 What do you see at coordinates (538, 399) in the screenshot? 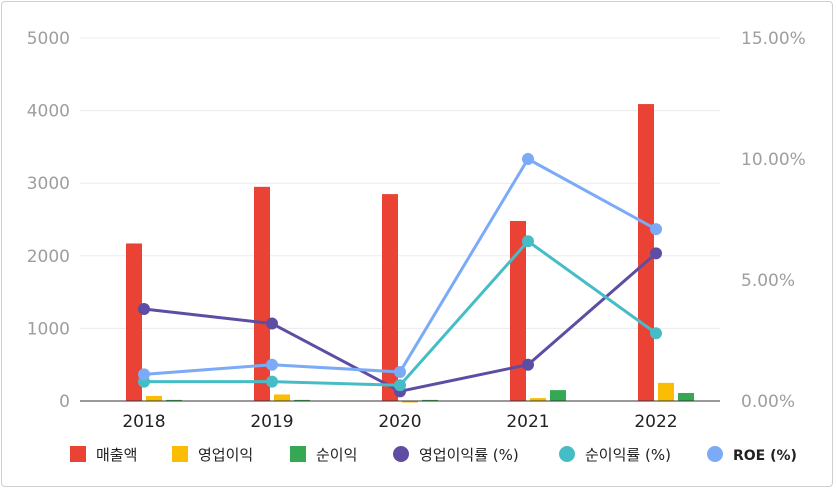
I see `bar-영업이익-2021` at bounding box center [538, 399].